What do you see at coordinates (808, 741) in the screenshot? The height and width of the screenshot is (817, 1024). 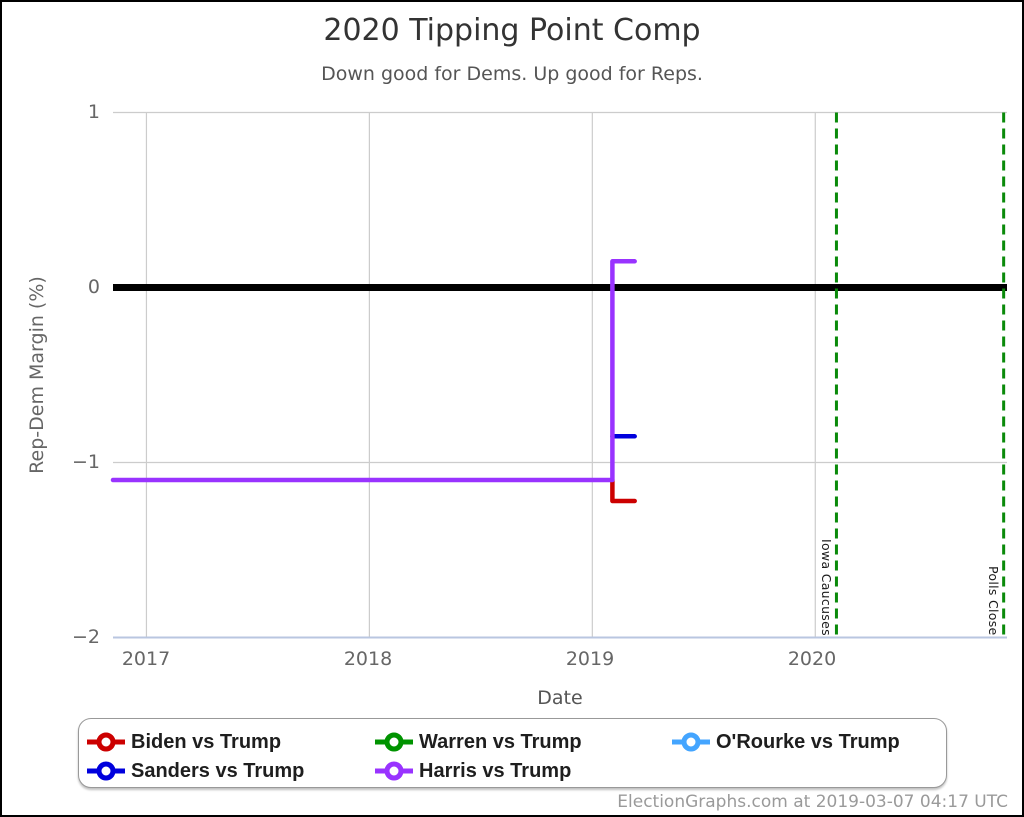 I see `legend-label: O'Rourke vs Trump` at bounding box center [808, 741].